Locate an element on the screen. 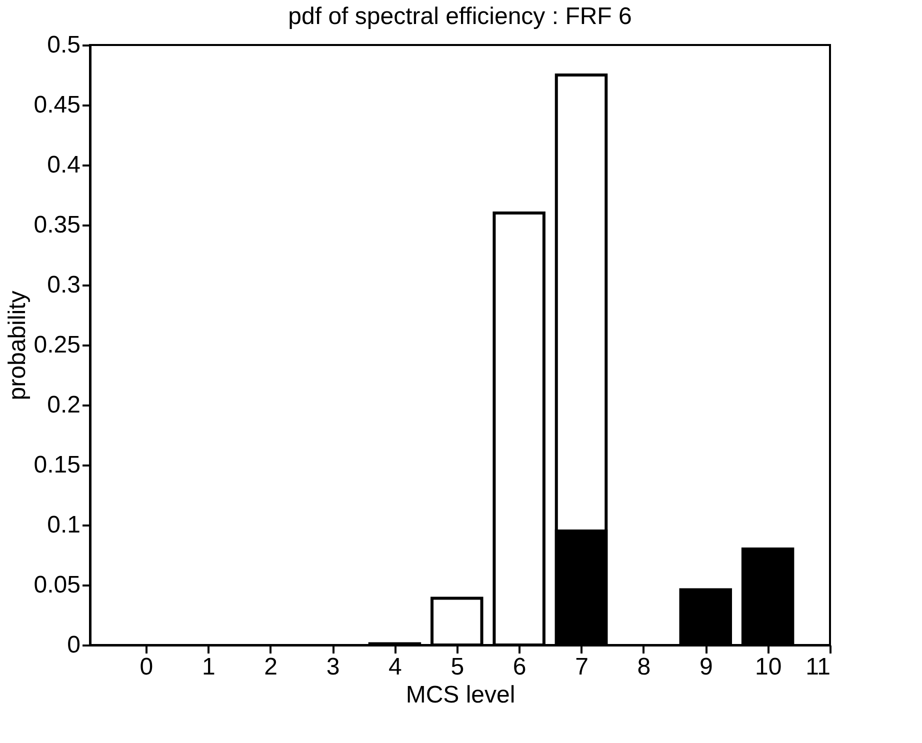 This screenshot has height=743, width=922. y-tick-label: 0.05 is located at coordinates (57, 585).